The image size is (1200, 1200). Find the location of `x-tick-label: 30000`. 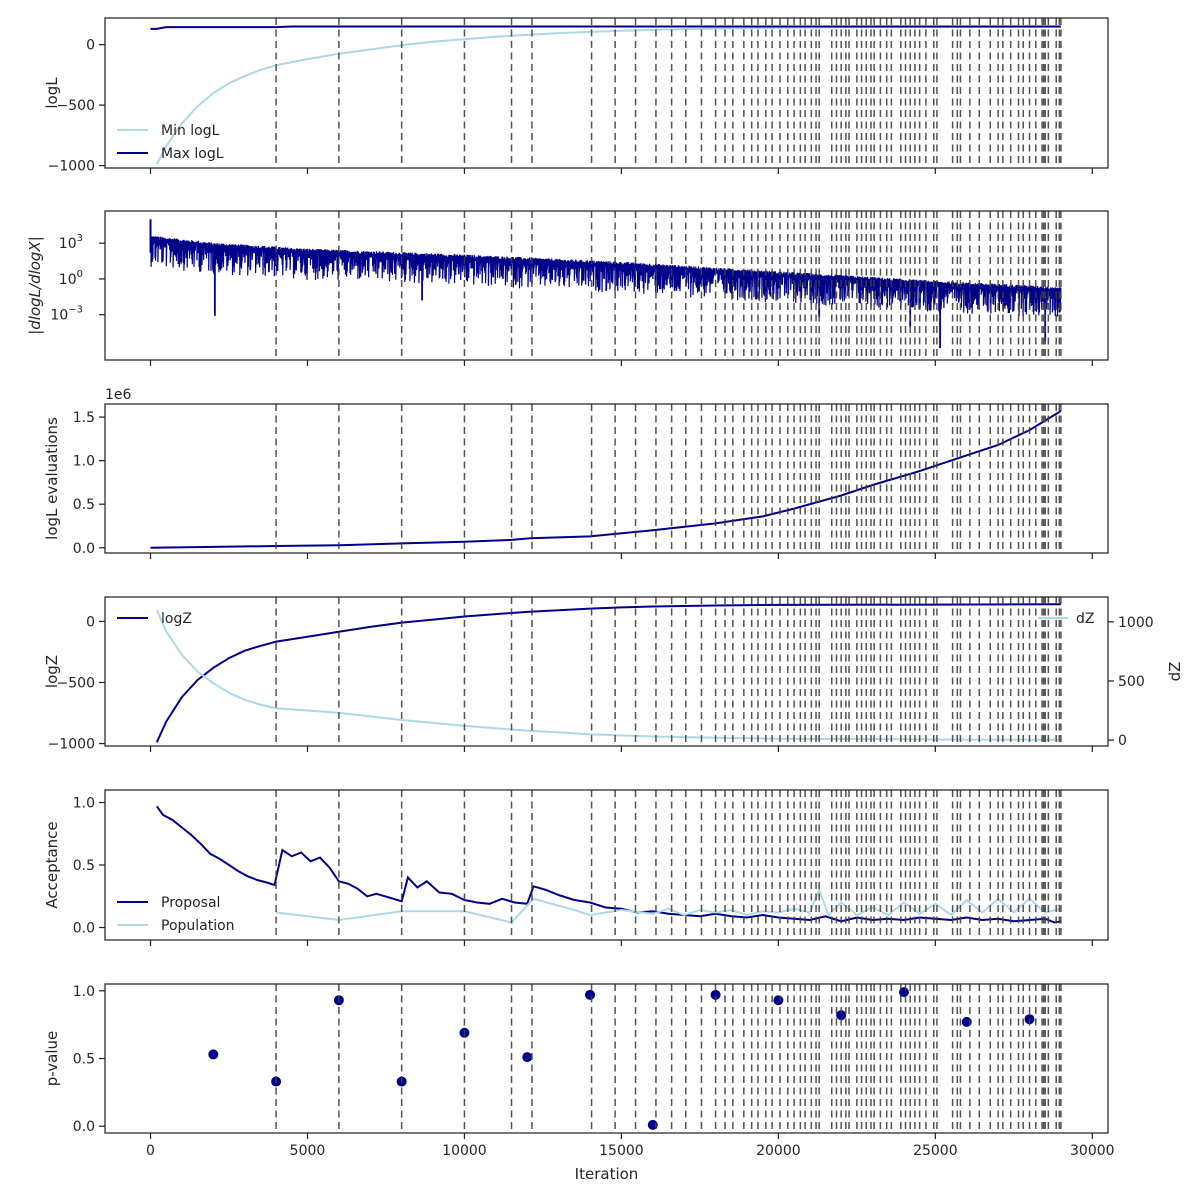

x-tick-label: 30000 is located at coordinates (1092, 1151).